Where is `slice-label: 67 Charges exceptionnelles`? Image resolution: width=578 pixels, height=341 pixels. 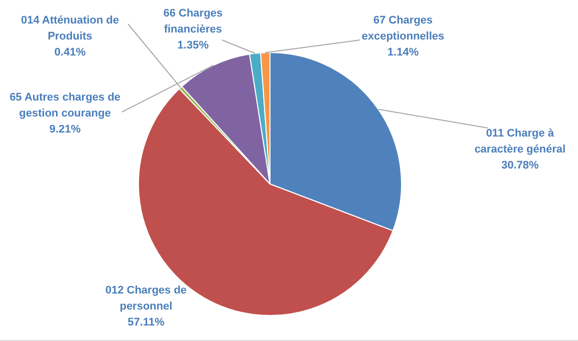 slice-label: 67 Charges exceptionnelles is located at coordinates (403, 28).